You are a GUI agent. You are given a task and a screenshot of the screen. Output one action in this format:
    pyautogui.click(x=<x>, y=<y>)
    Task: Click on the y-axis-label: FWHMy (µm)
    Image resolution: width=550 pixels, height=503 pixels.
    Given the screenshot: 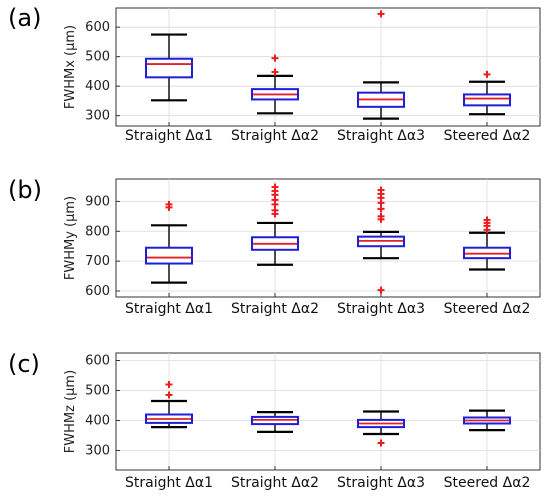 What is the action you would take?
    pyautogui.click(x=70, y=238)
    